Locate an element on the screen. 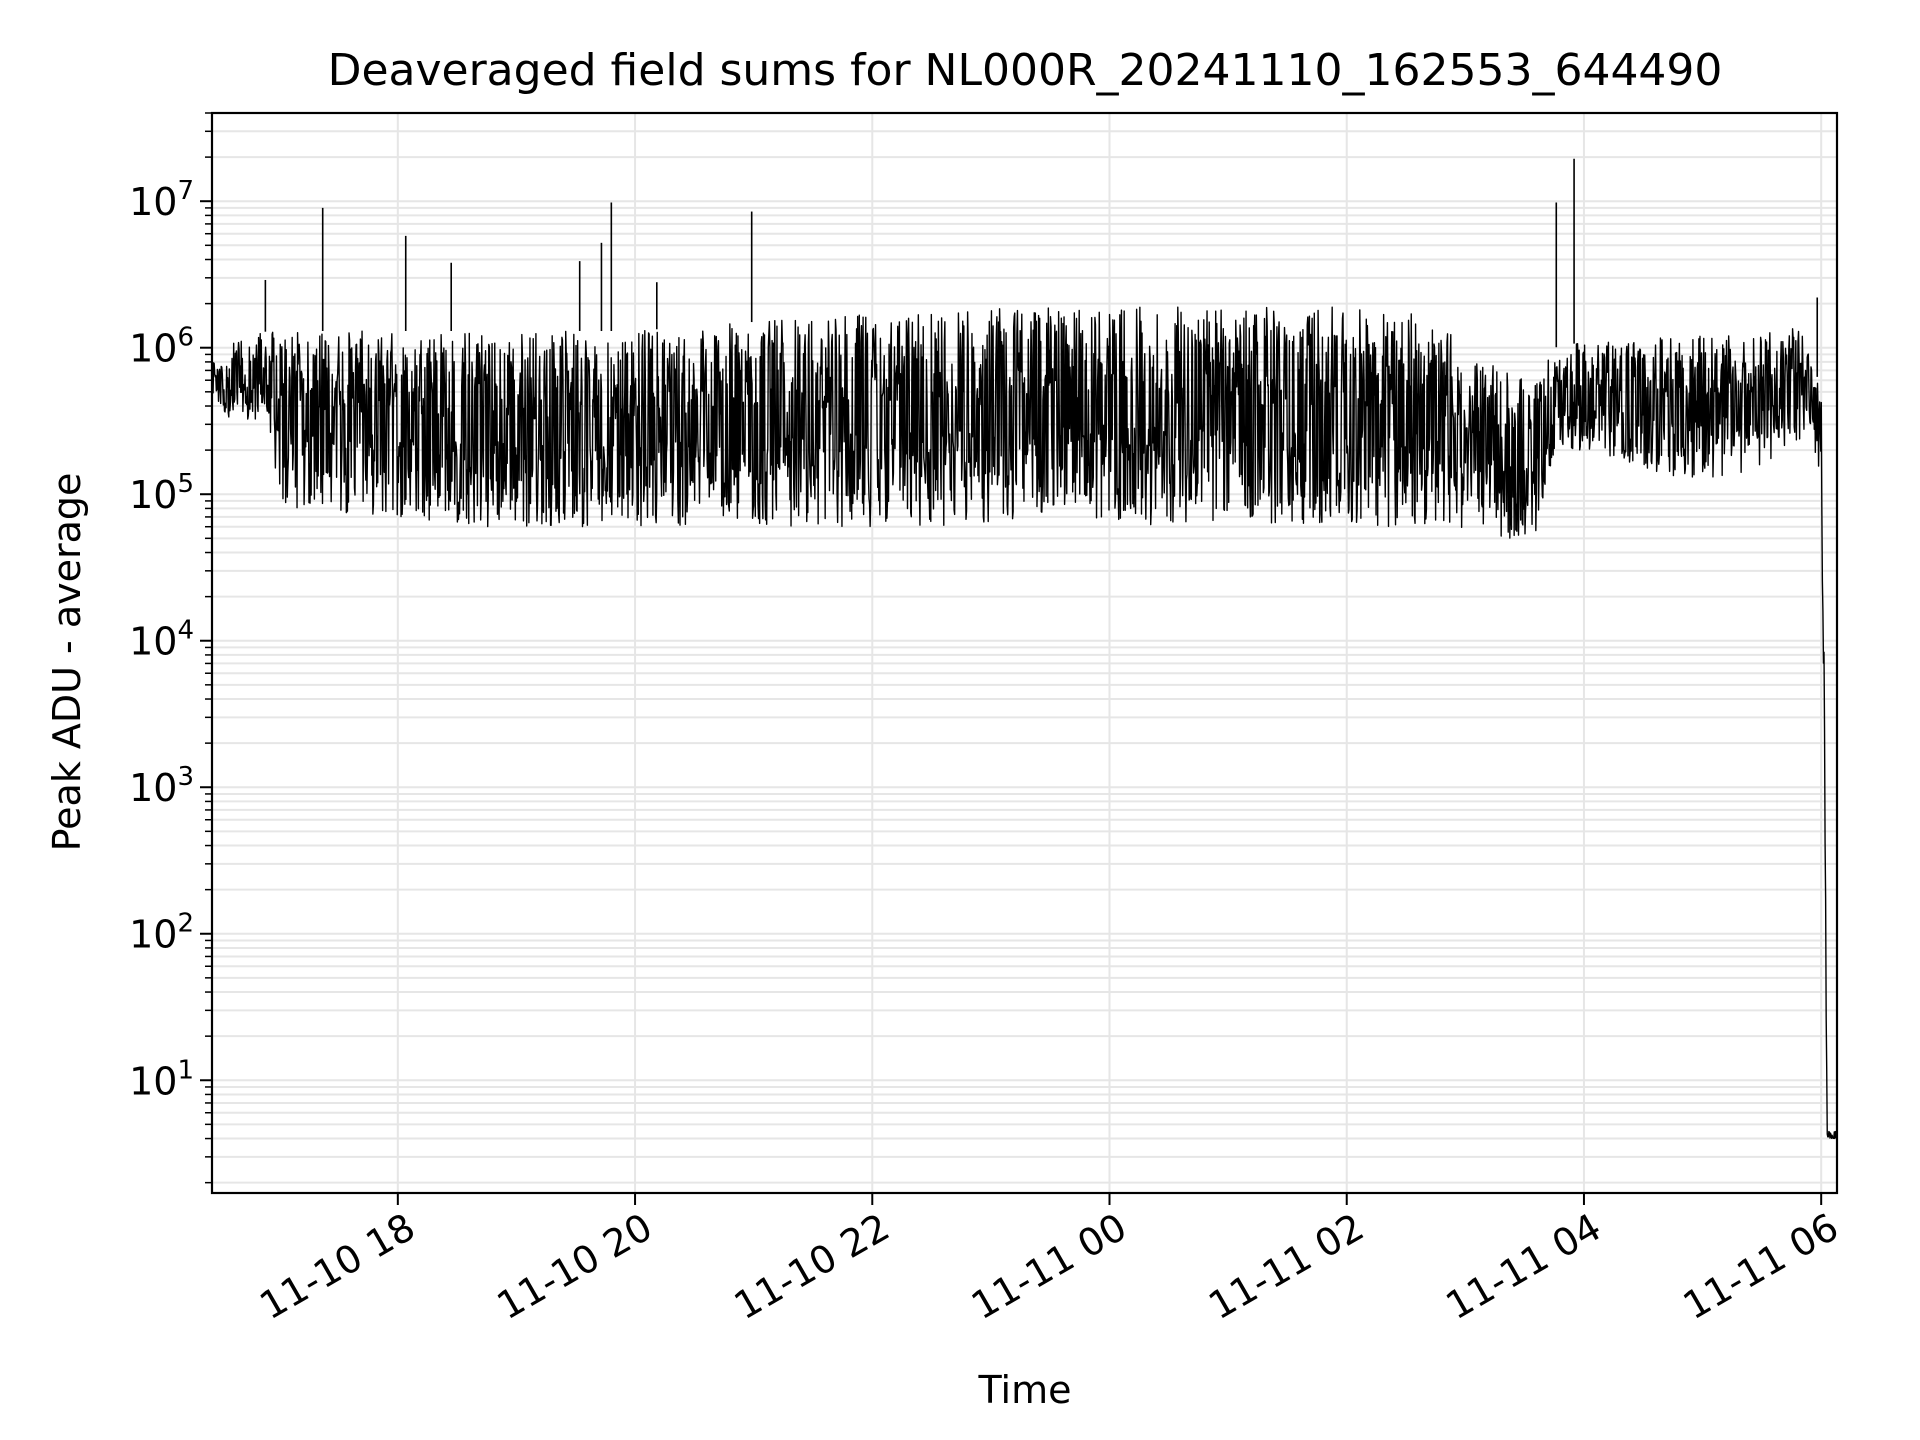  y-tick-label: 10⁷ is located at coordinates (161, 200).